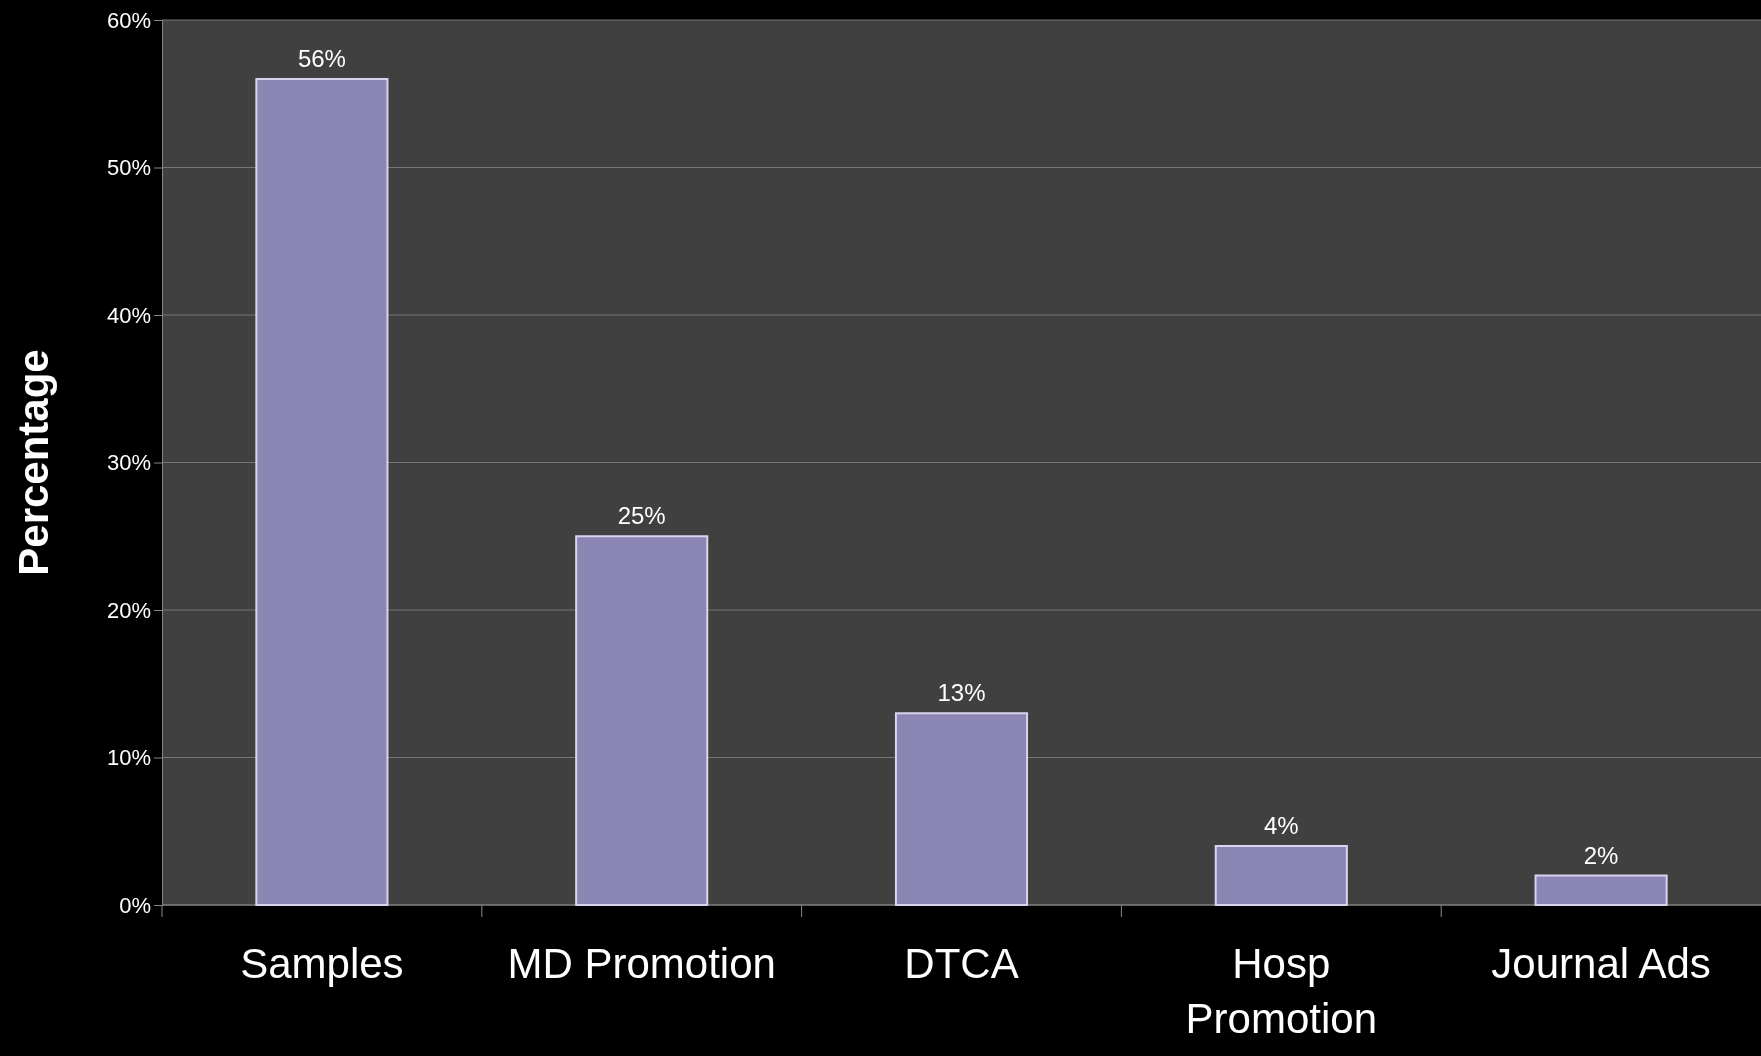  Describe the element at coordinates (1281, 991) in the screenshot. I see `x-tick-label: Hosp Promotion` at that location.